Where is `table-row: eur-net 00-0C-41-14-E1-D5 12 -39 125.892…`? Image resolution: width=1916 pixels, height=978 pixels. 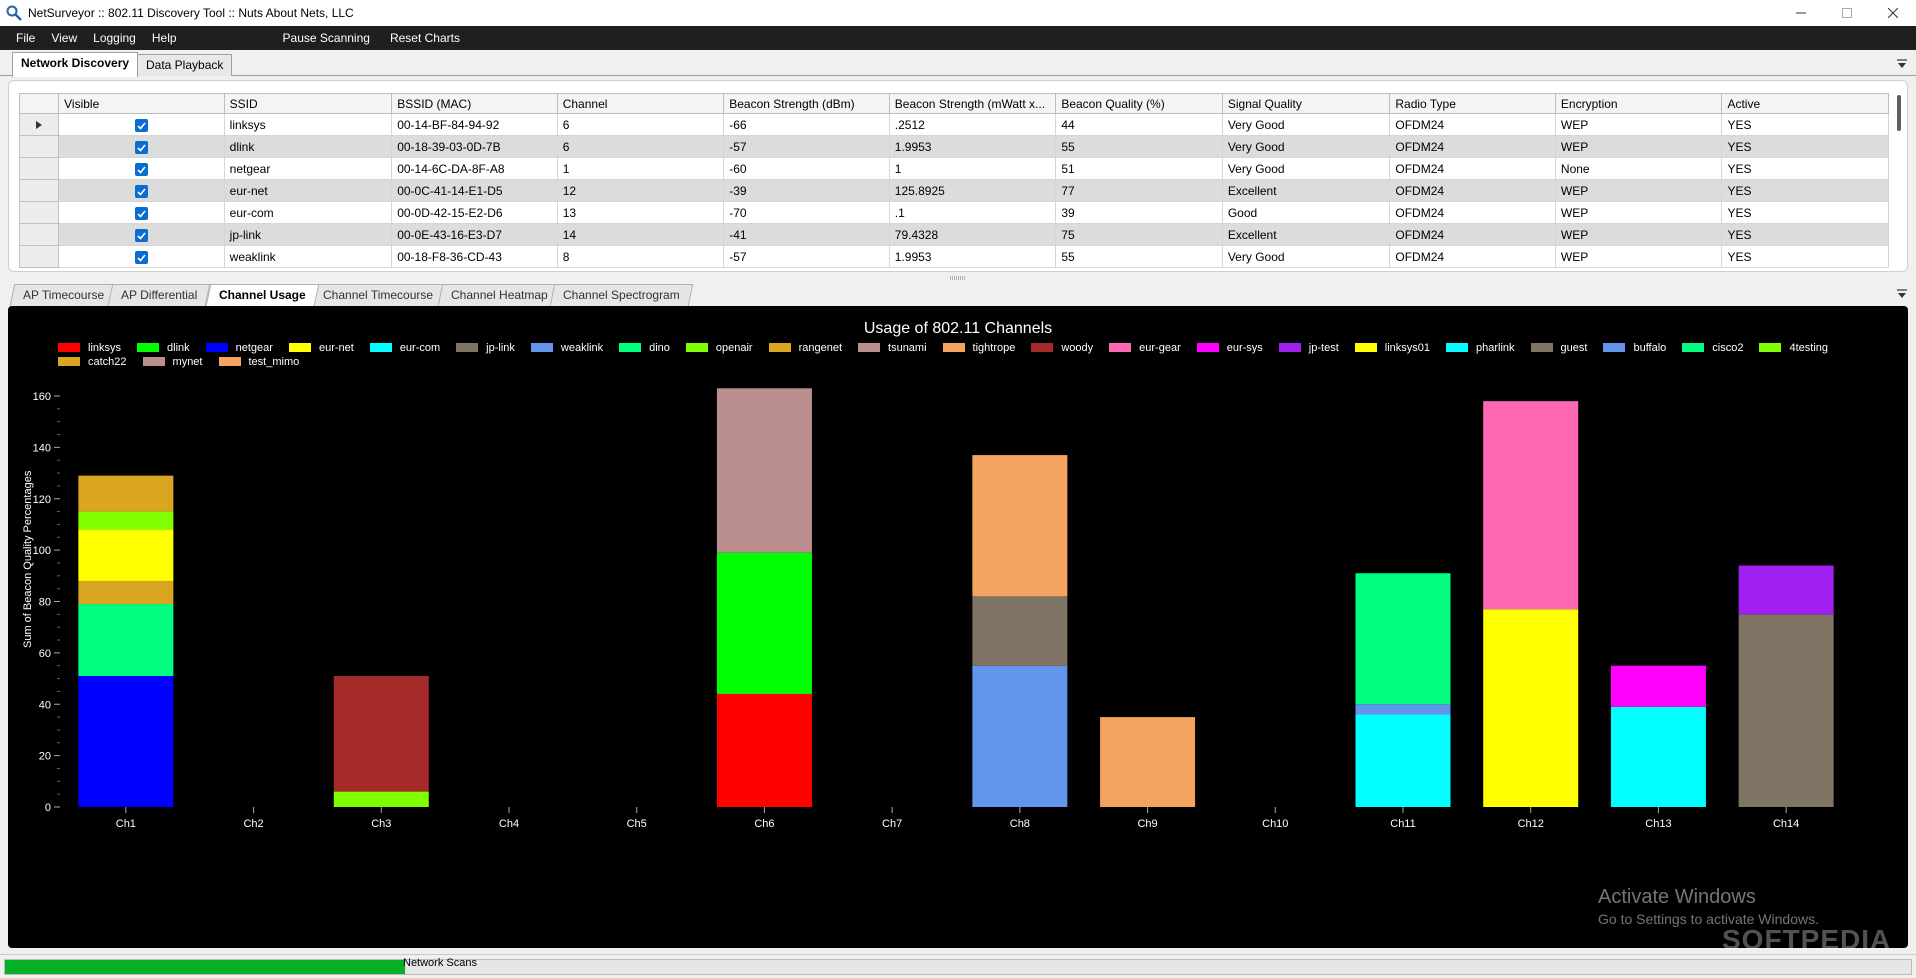
table-row: eur-net 00-0C-41-14-E1-D5 12 -39 125.892… is located at coordinates (953, 190).